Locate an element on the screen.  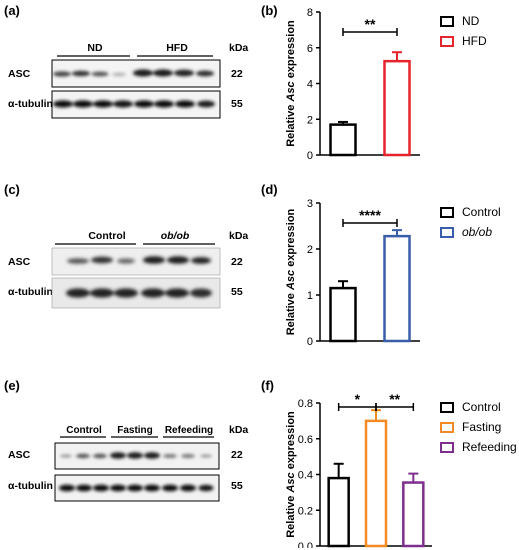
legend-swatch-hfd is located at coordinates (447, 41).